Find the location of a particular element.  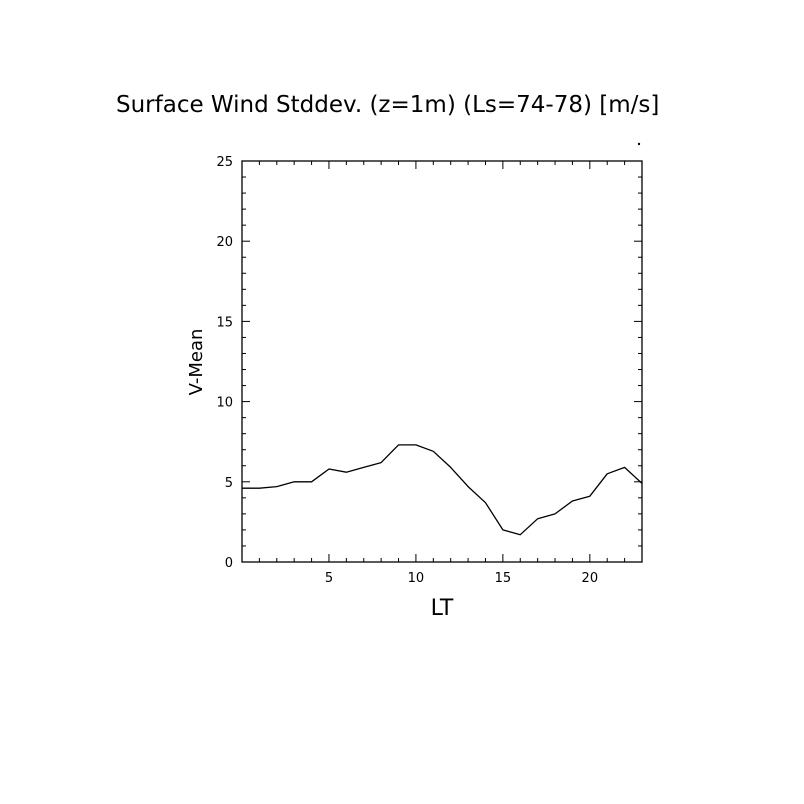

x-tick-label: 20 is located at coordinates (590, 578).